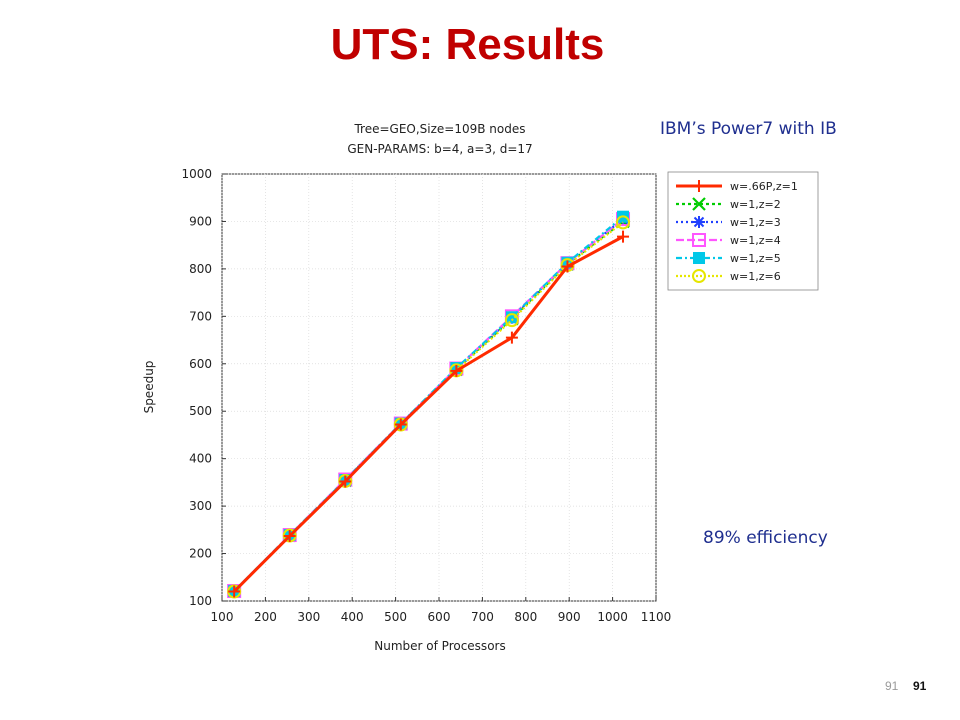  Describe the element at coordinates (200, 269) in the screenshot. I see `y-tick-label: 800` at that location.